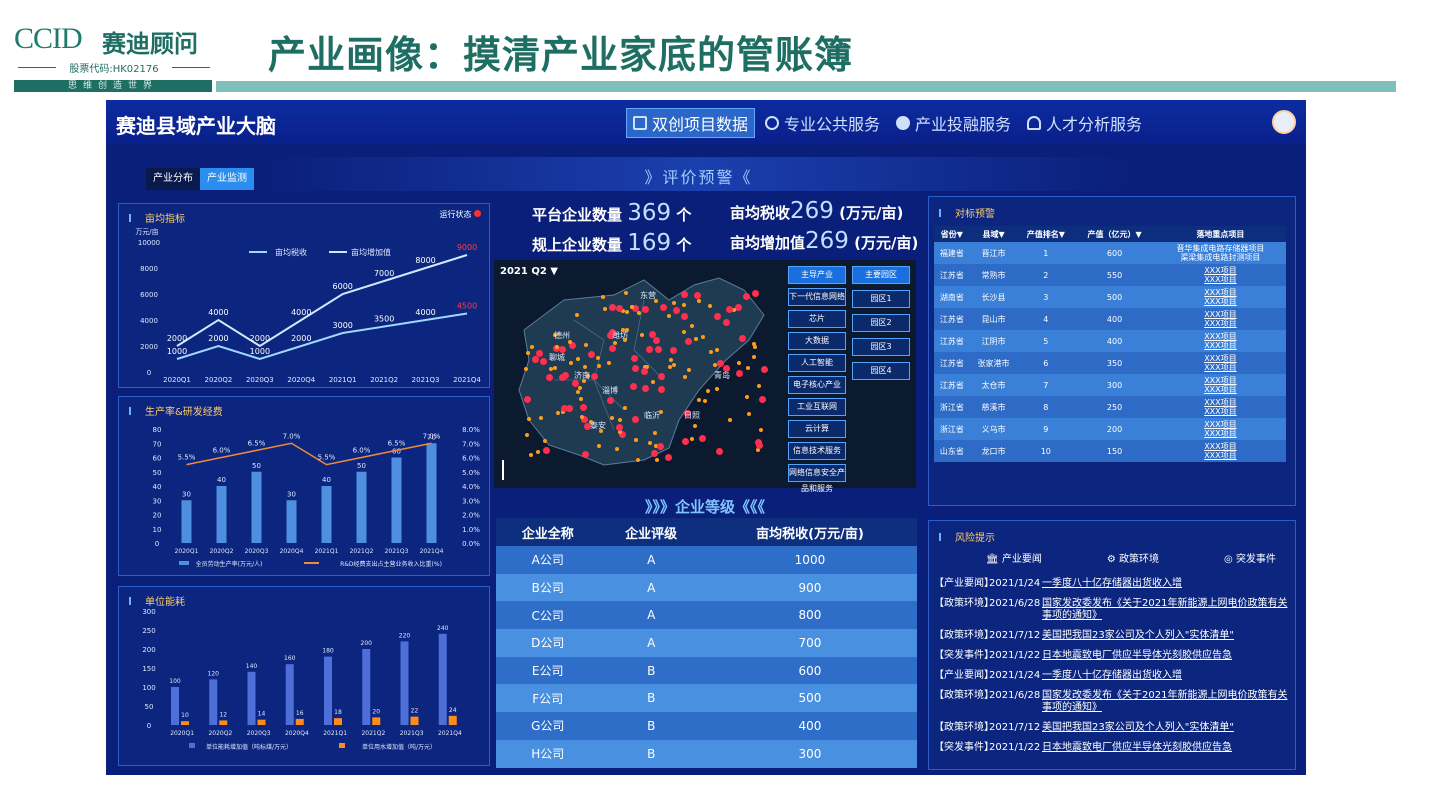 This screenshot has height=810, width=1440. What do you see at coordinates (881, 299) in the screenshot?
I see `park-filter-button: 园区1` at bounding box center [881, 299].